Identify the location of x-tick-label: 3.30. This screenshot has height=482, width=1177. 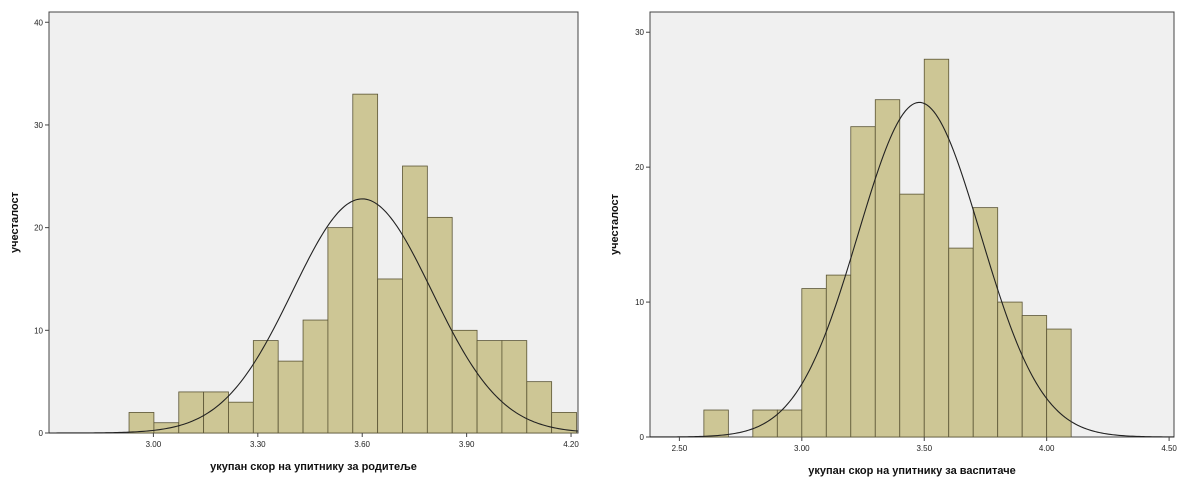
(258, 444).